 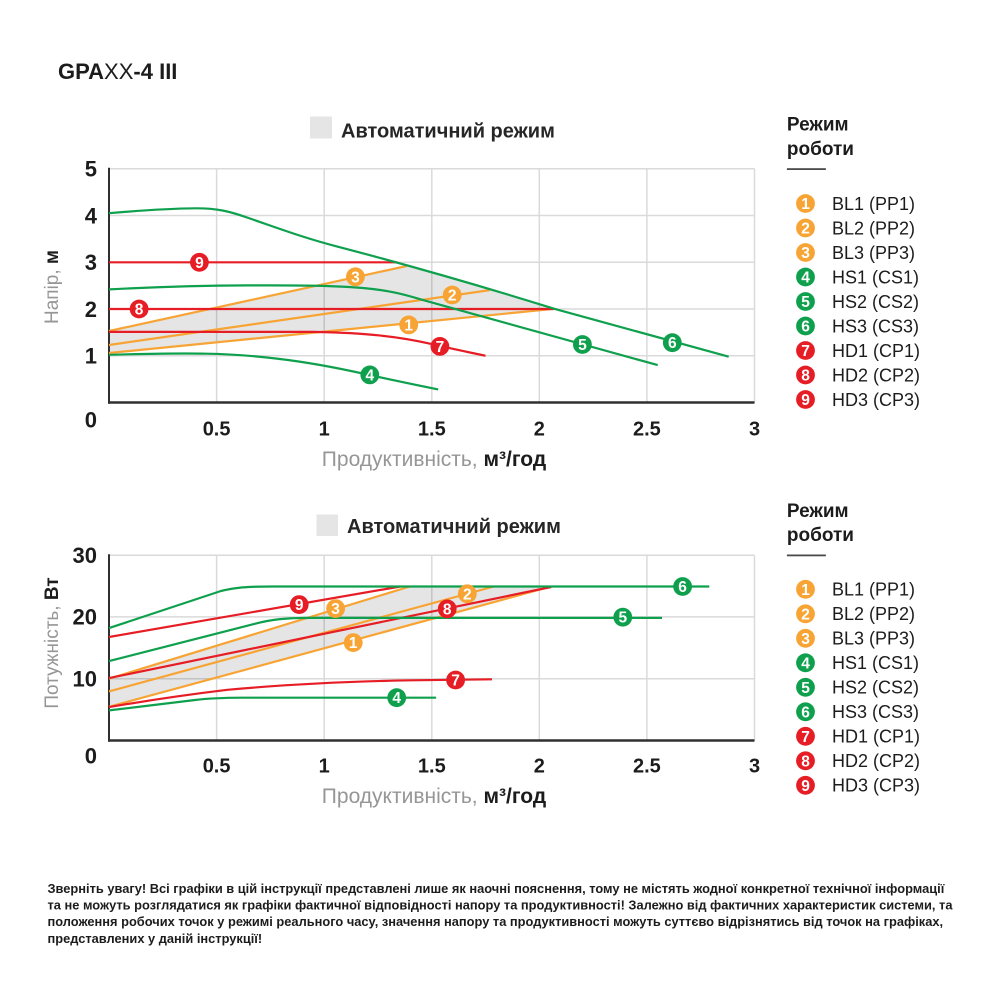 I want to click on svg-text:представлених у даній інструкц: представлених у даній інструкції!, so click(x=155, y=938).